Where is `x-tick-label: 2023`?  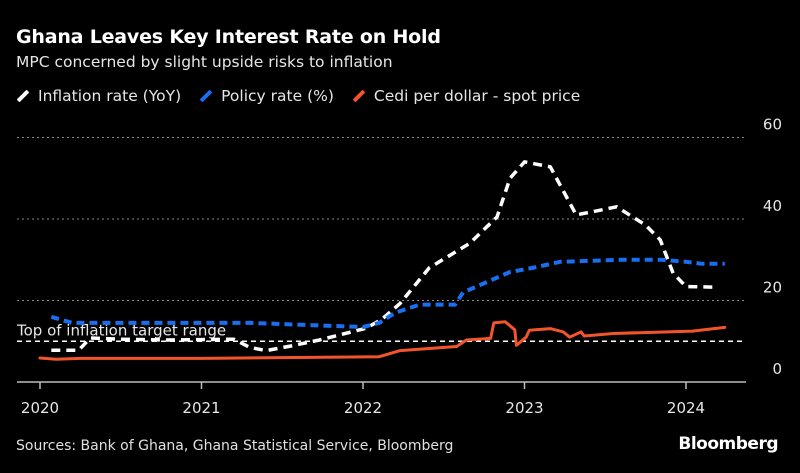
x-tick-label: 2023 is located at coordinates (524, 408).